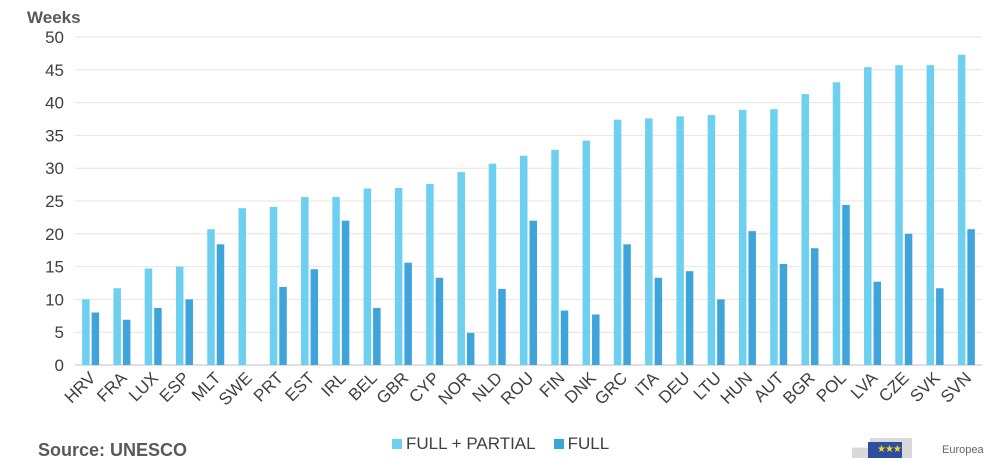 Image resolution: width=986 pixels, height=461 pixels. Describe the element at coordinates (300, 386) in the screenshot. I see `x-tick-label-est: EST` at that location.